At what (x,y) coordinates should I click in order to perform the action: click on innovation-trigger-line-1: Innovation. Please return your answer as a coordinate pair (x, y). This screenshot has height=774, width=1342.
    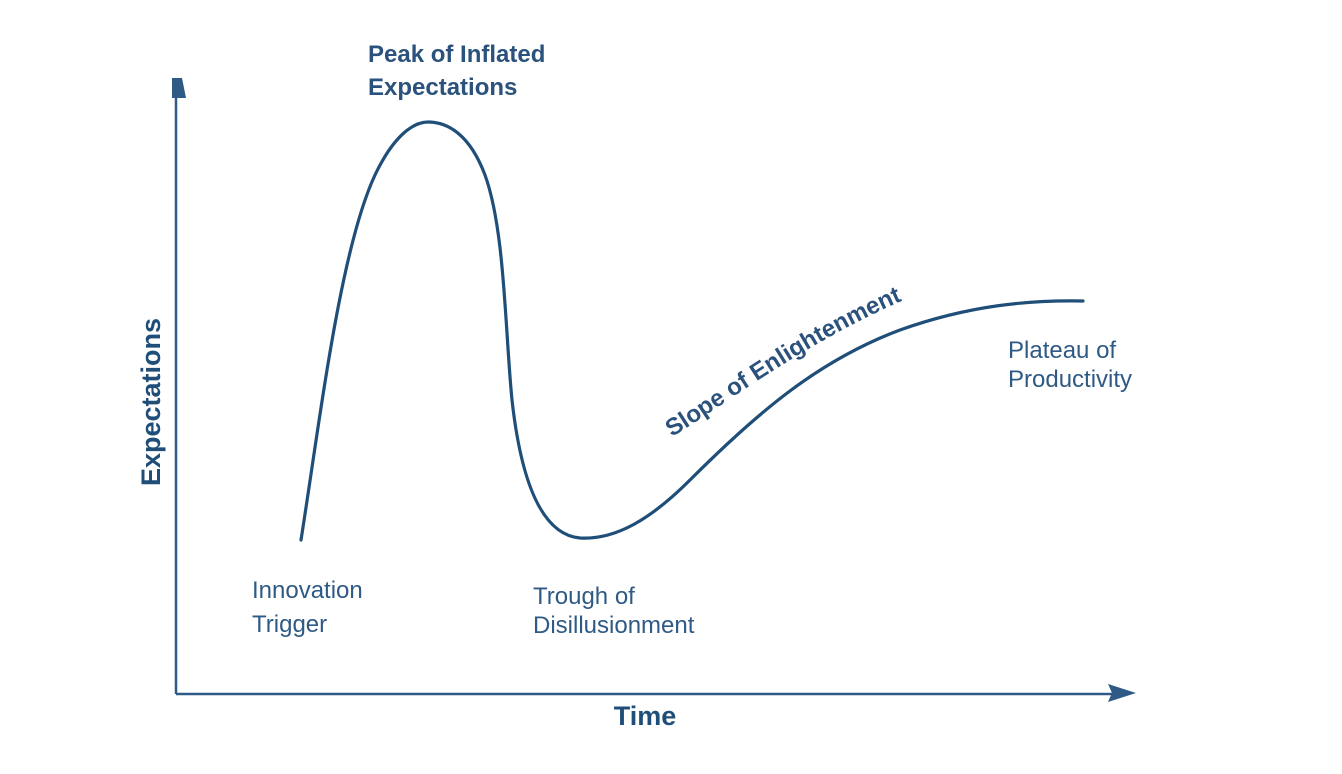
    Looking at the image, I should click on (307, 590).